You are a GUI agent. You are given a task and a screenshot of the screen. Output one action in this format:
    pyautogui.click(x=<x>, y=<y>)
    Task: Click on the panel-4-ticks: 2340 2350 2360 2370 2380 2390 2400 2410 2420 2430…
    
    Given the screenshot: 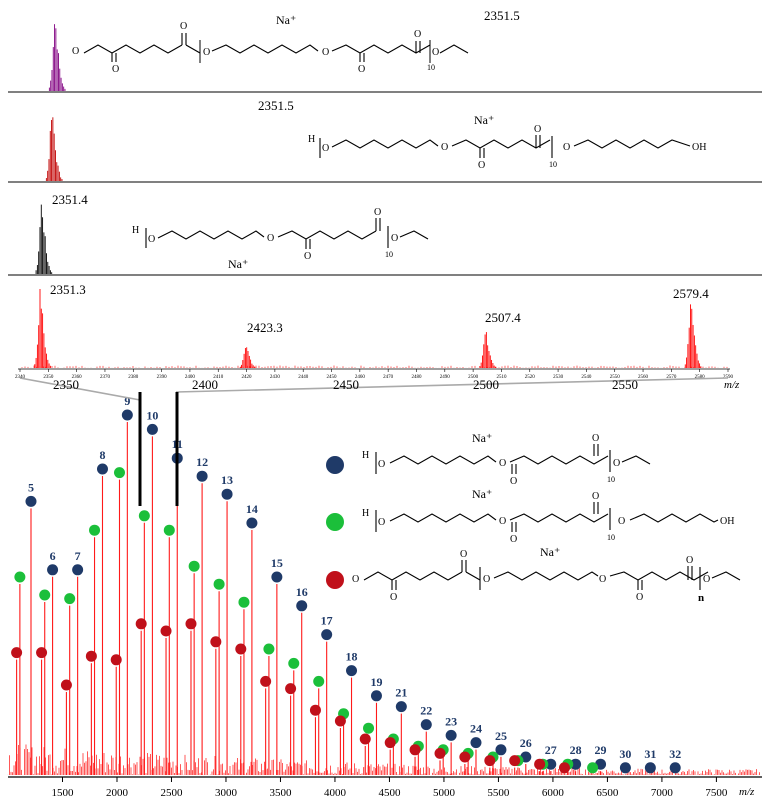 What is the action you would take?
    pyautogui.click(x=374, y=374)
    